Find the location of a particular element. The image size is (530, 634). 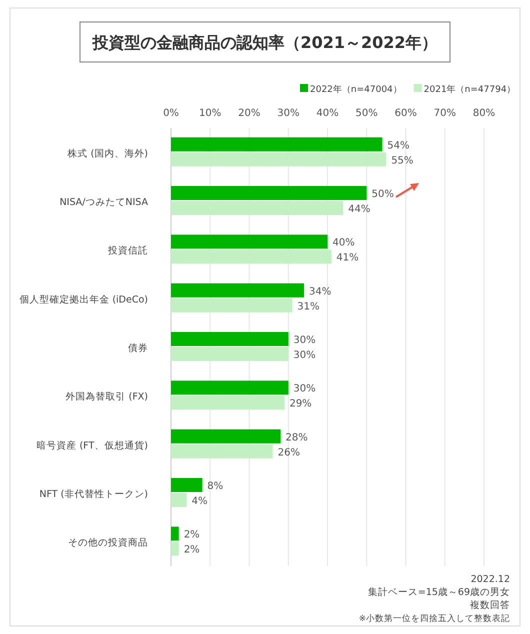

chart-title: 投資型の金融商品の認知率（2021～2022年） is located at coordinates (264, 42).